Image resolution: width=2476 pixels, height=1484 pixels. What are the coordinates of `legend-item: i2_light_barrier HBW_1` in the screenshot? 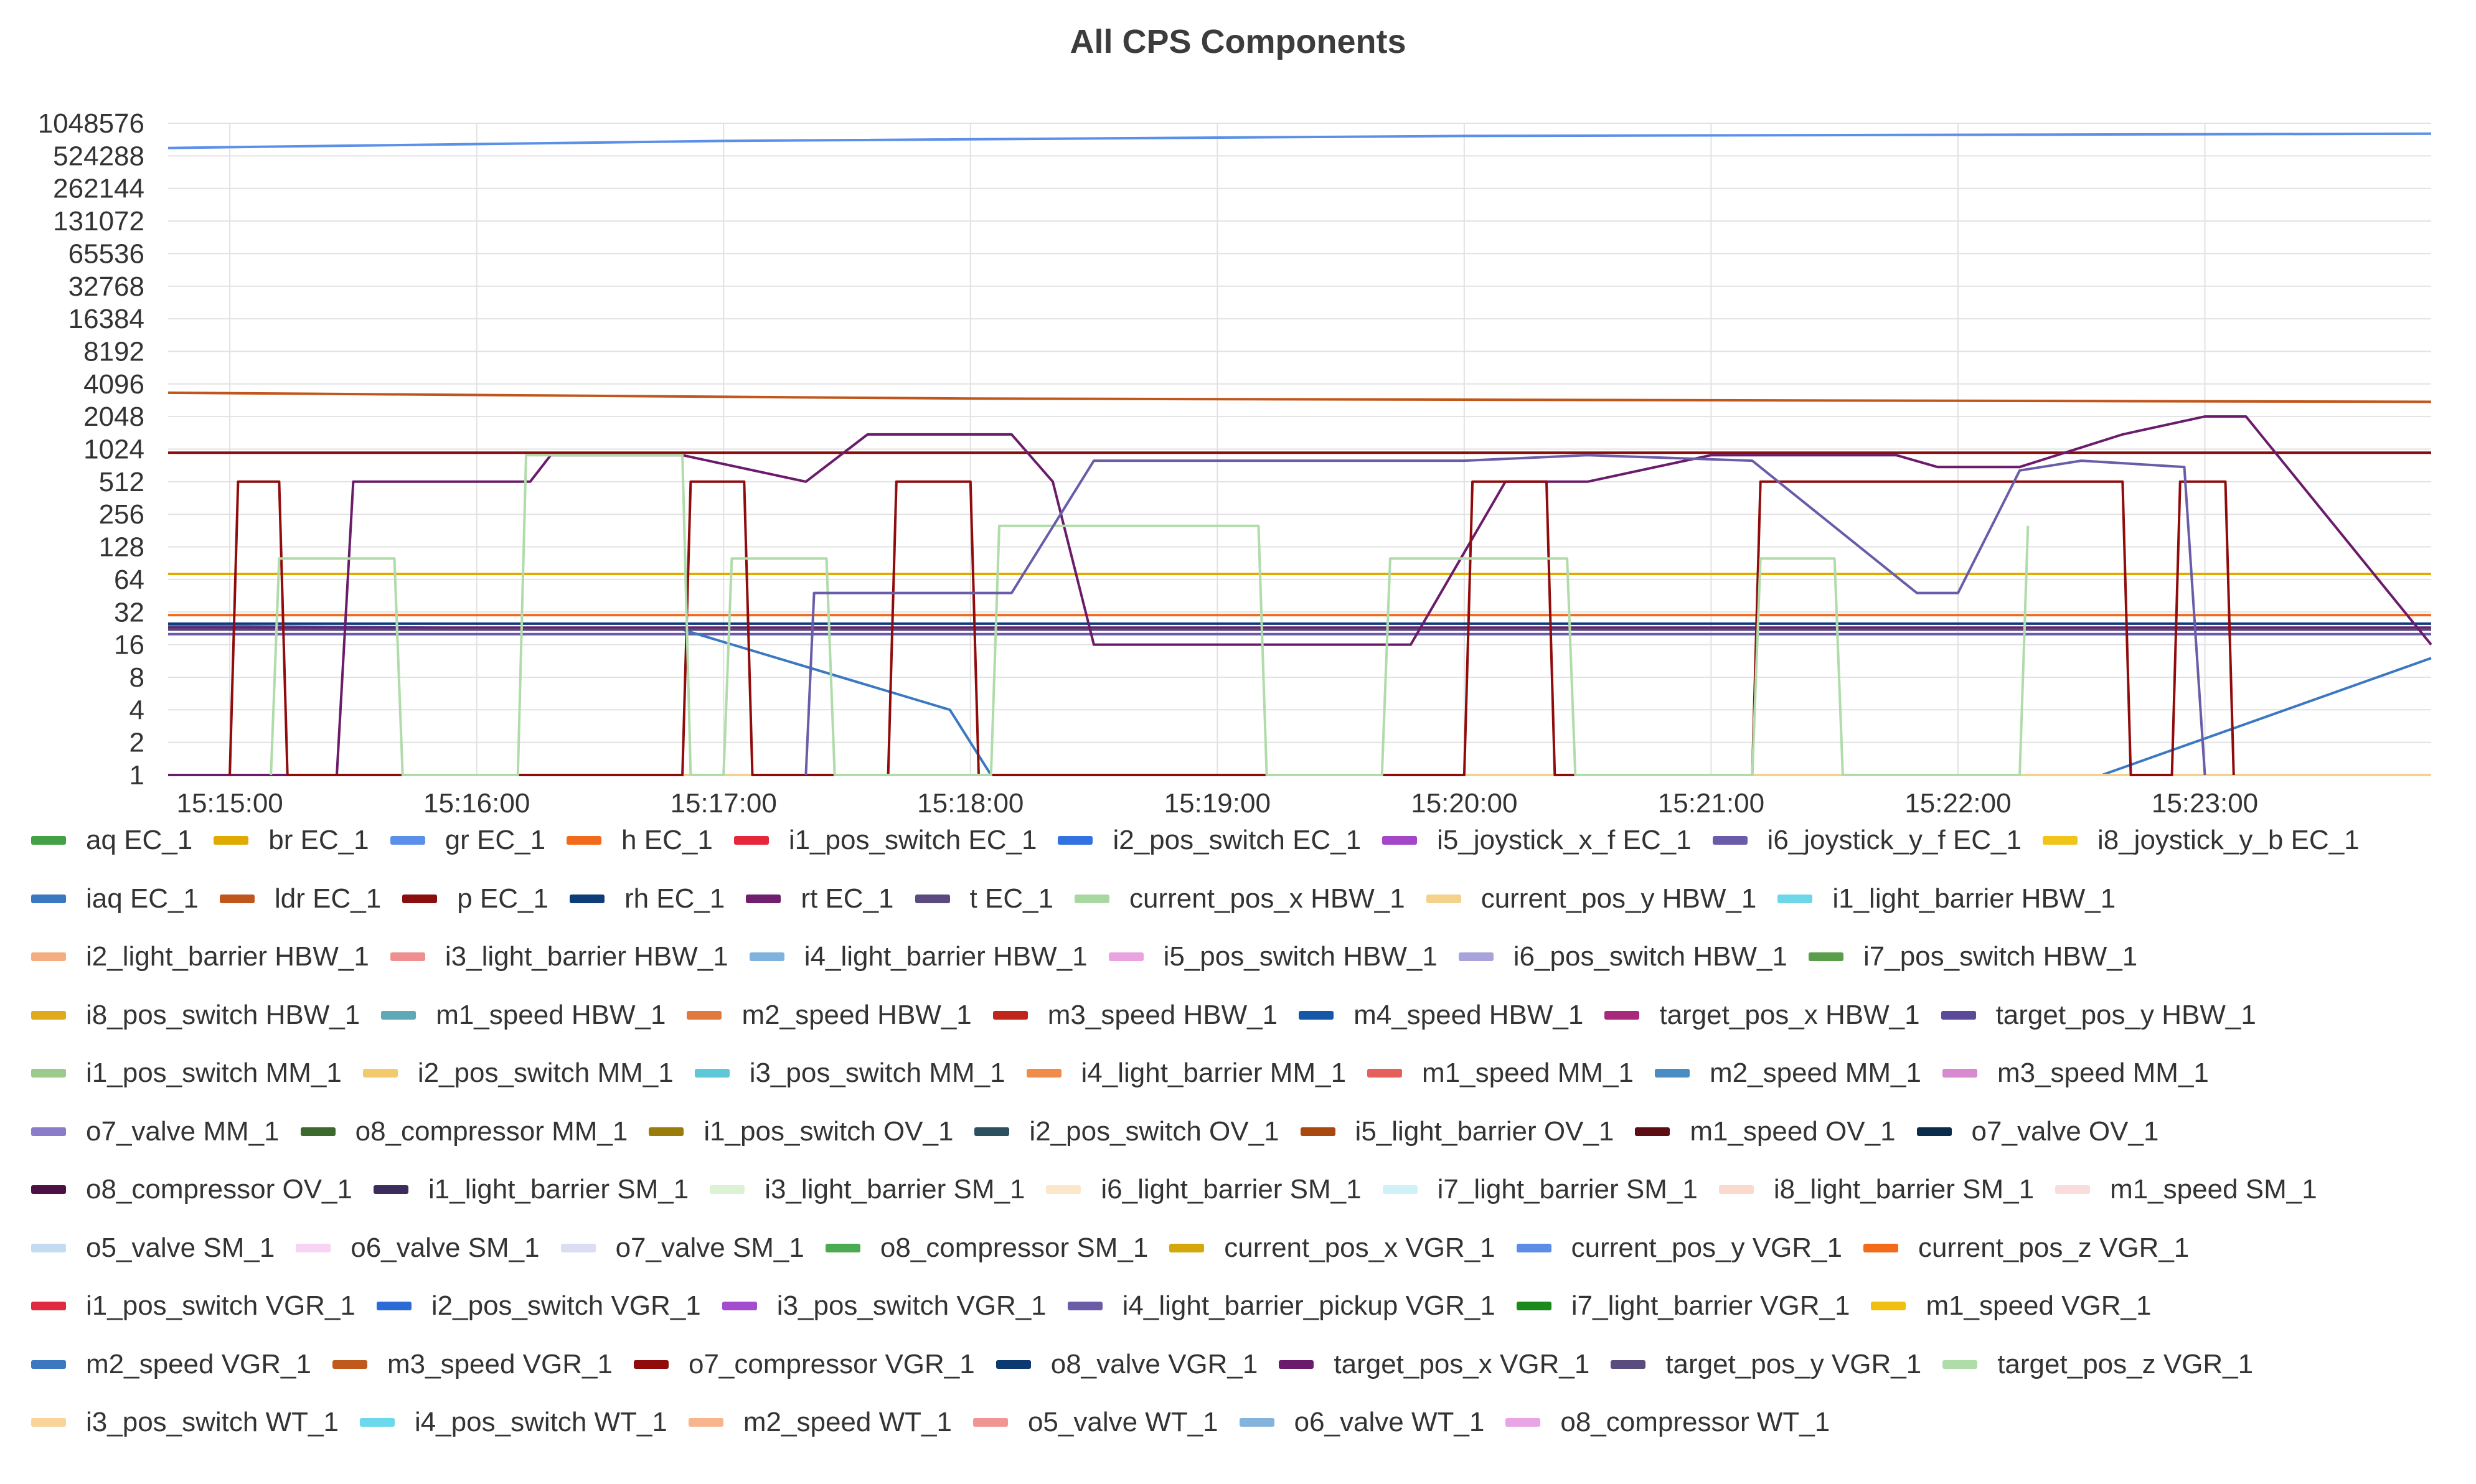 It's located at (200, 956).